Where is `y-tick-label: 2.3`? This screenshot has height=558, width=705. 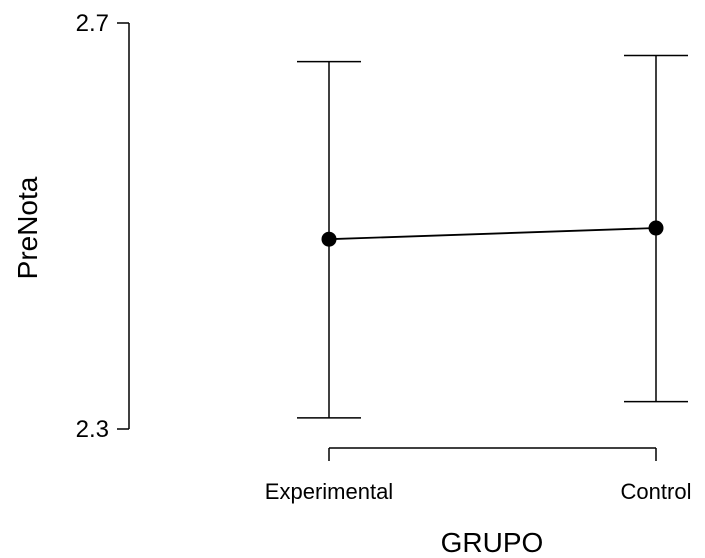
y-tick-label: 2.3 is located at coordinates (92, 429).